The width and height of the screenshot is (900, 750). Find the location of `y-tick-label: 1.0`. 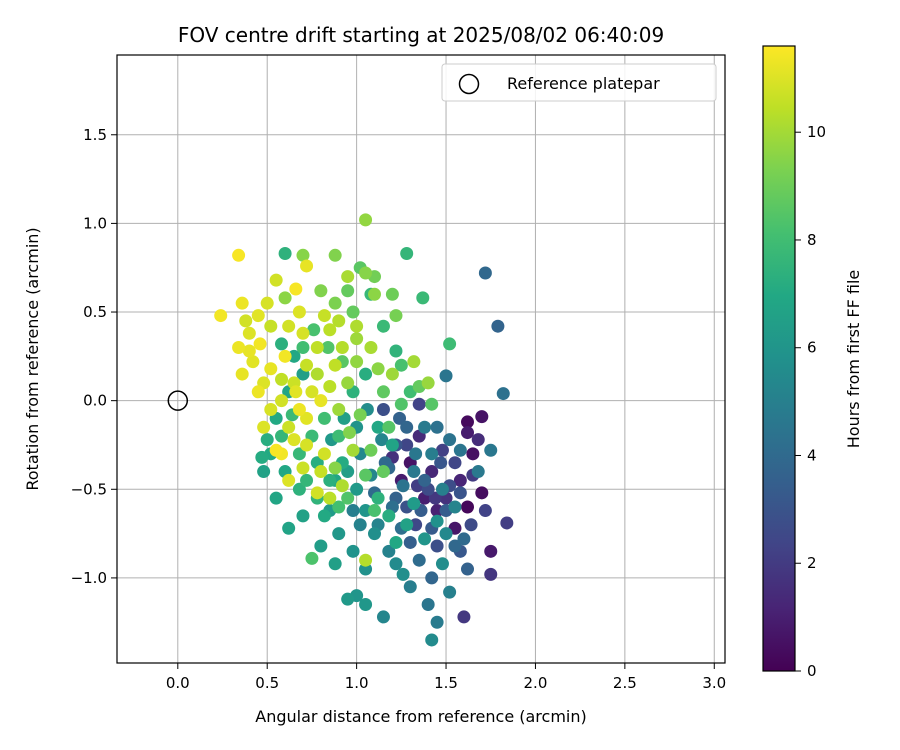

y-tick-label: 1.0 is located at coordinates (95, 223).